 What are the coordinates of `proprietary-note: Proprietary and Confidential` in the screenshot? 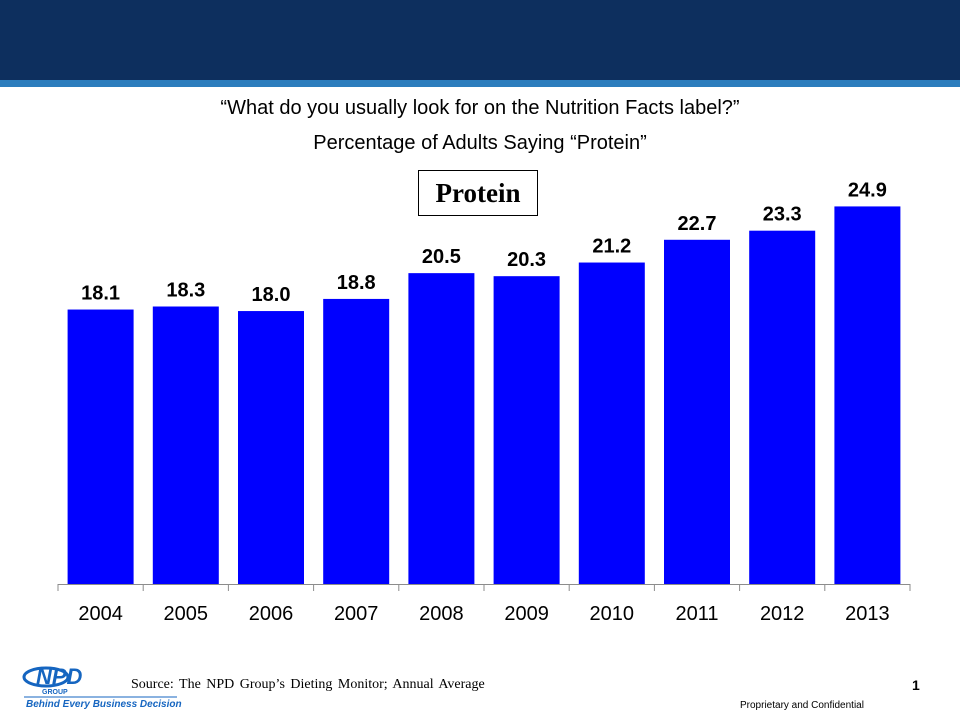 It's located at (802, 705).